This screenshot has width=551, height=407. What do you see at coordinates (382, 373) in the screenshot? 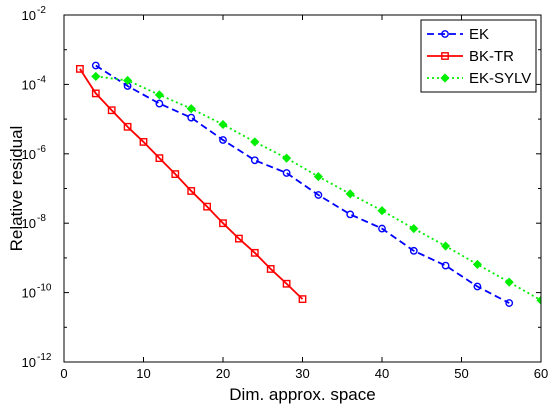
I see `x-tick-label: 40` at bounding box center [382, 373].